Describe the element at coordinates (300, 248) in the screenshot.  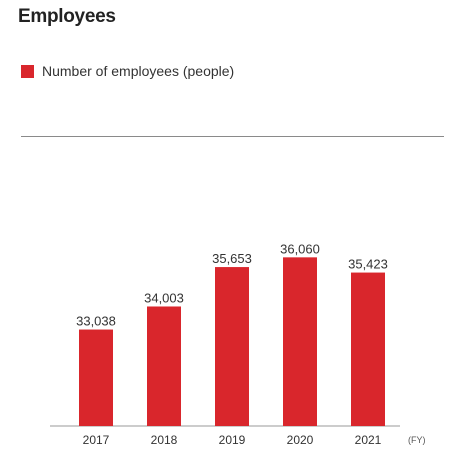
I see `data-label-2020: 36,060` at that location.